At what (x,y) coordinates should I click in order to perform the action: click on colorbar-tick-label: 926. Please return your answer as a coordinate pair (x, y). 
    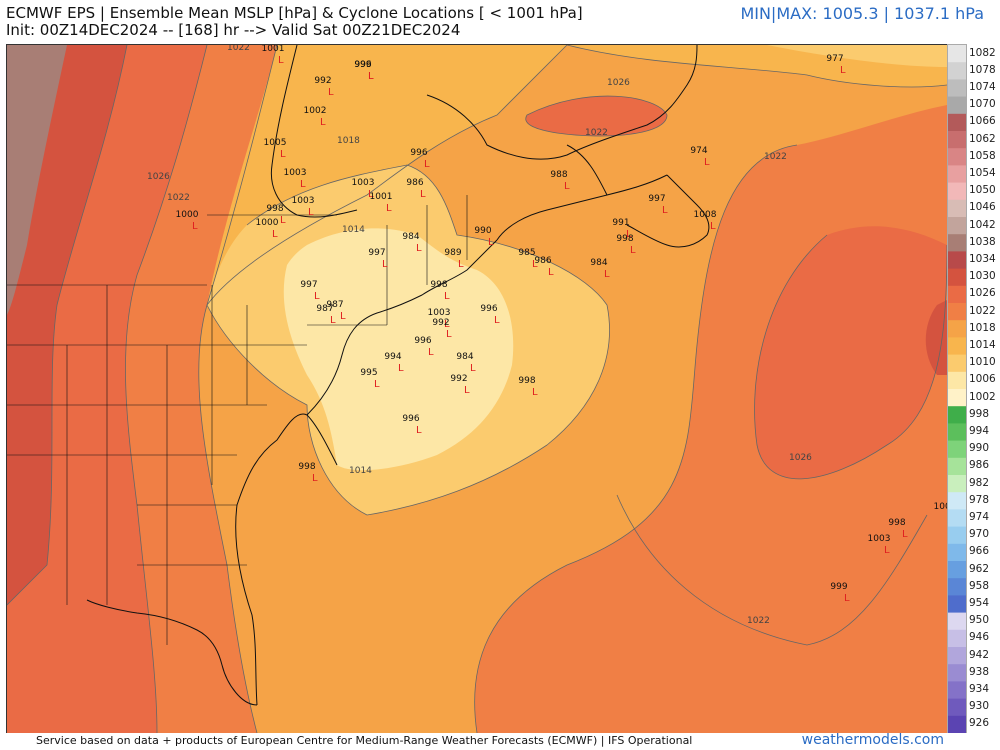
    Looking at the image, I should click on (979, 723).